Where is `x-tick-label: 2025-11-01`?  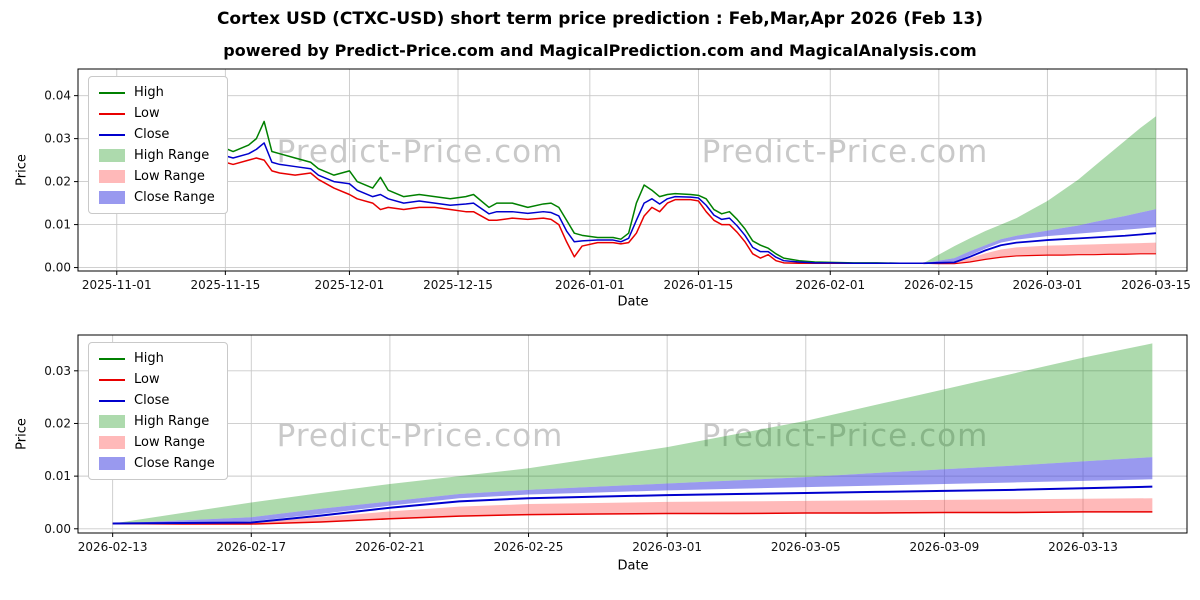
x-tick-label: 2025-11-01 is located at coordinates (117, 285).